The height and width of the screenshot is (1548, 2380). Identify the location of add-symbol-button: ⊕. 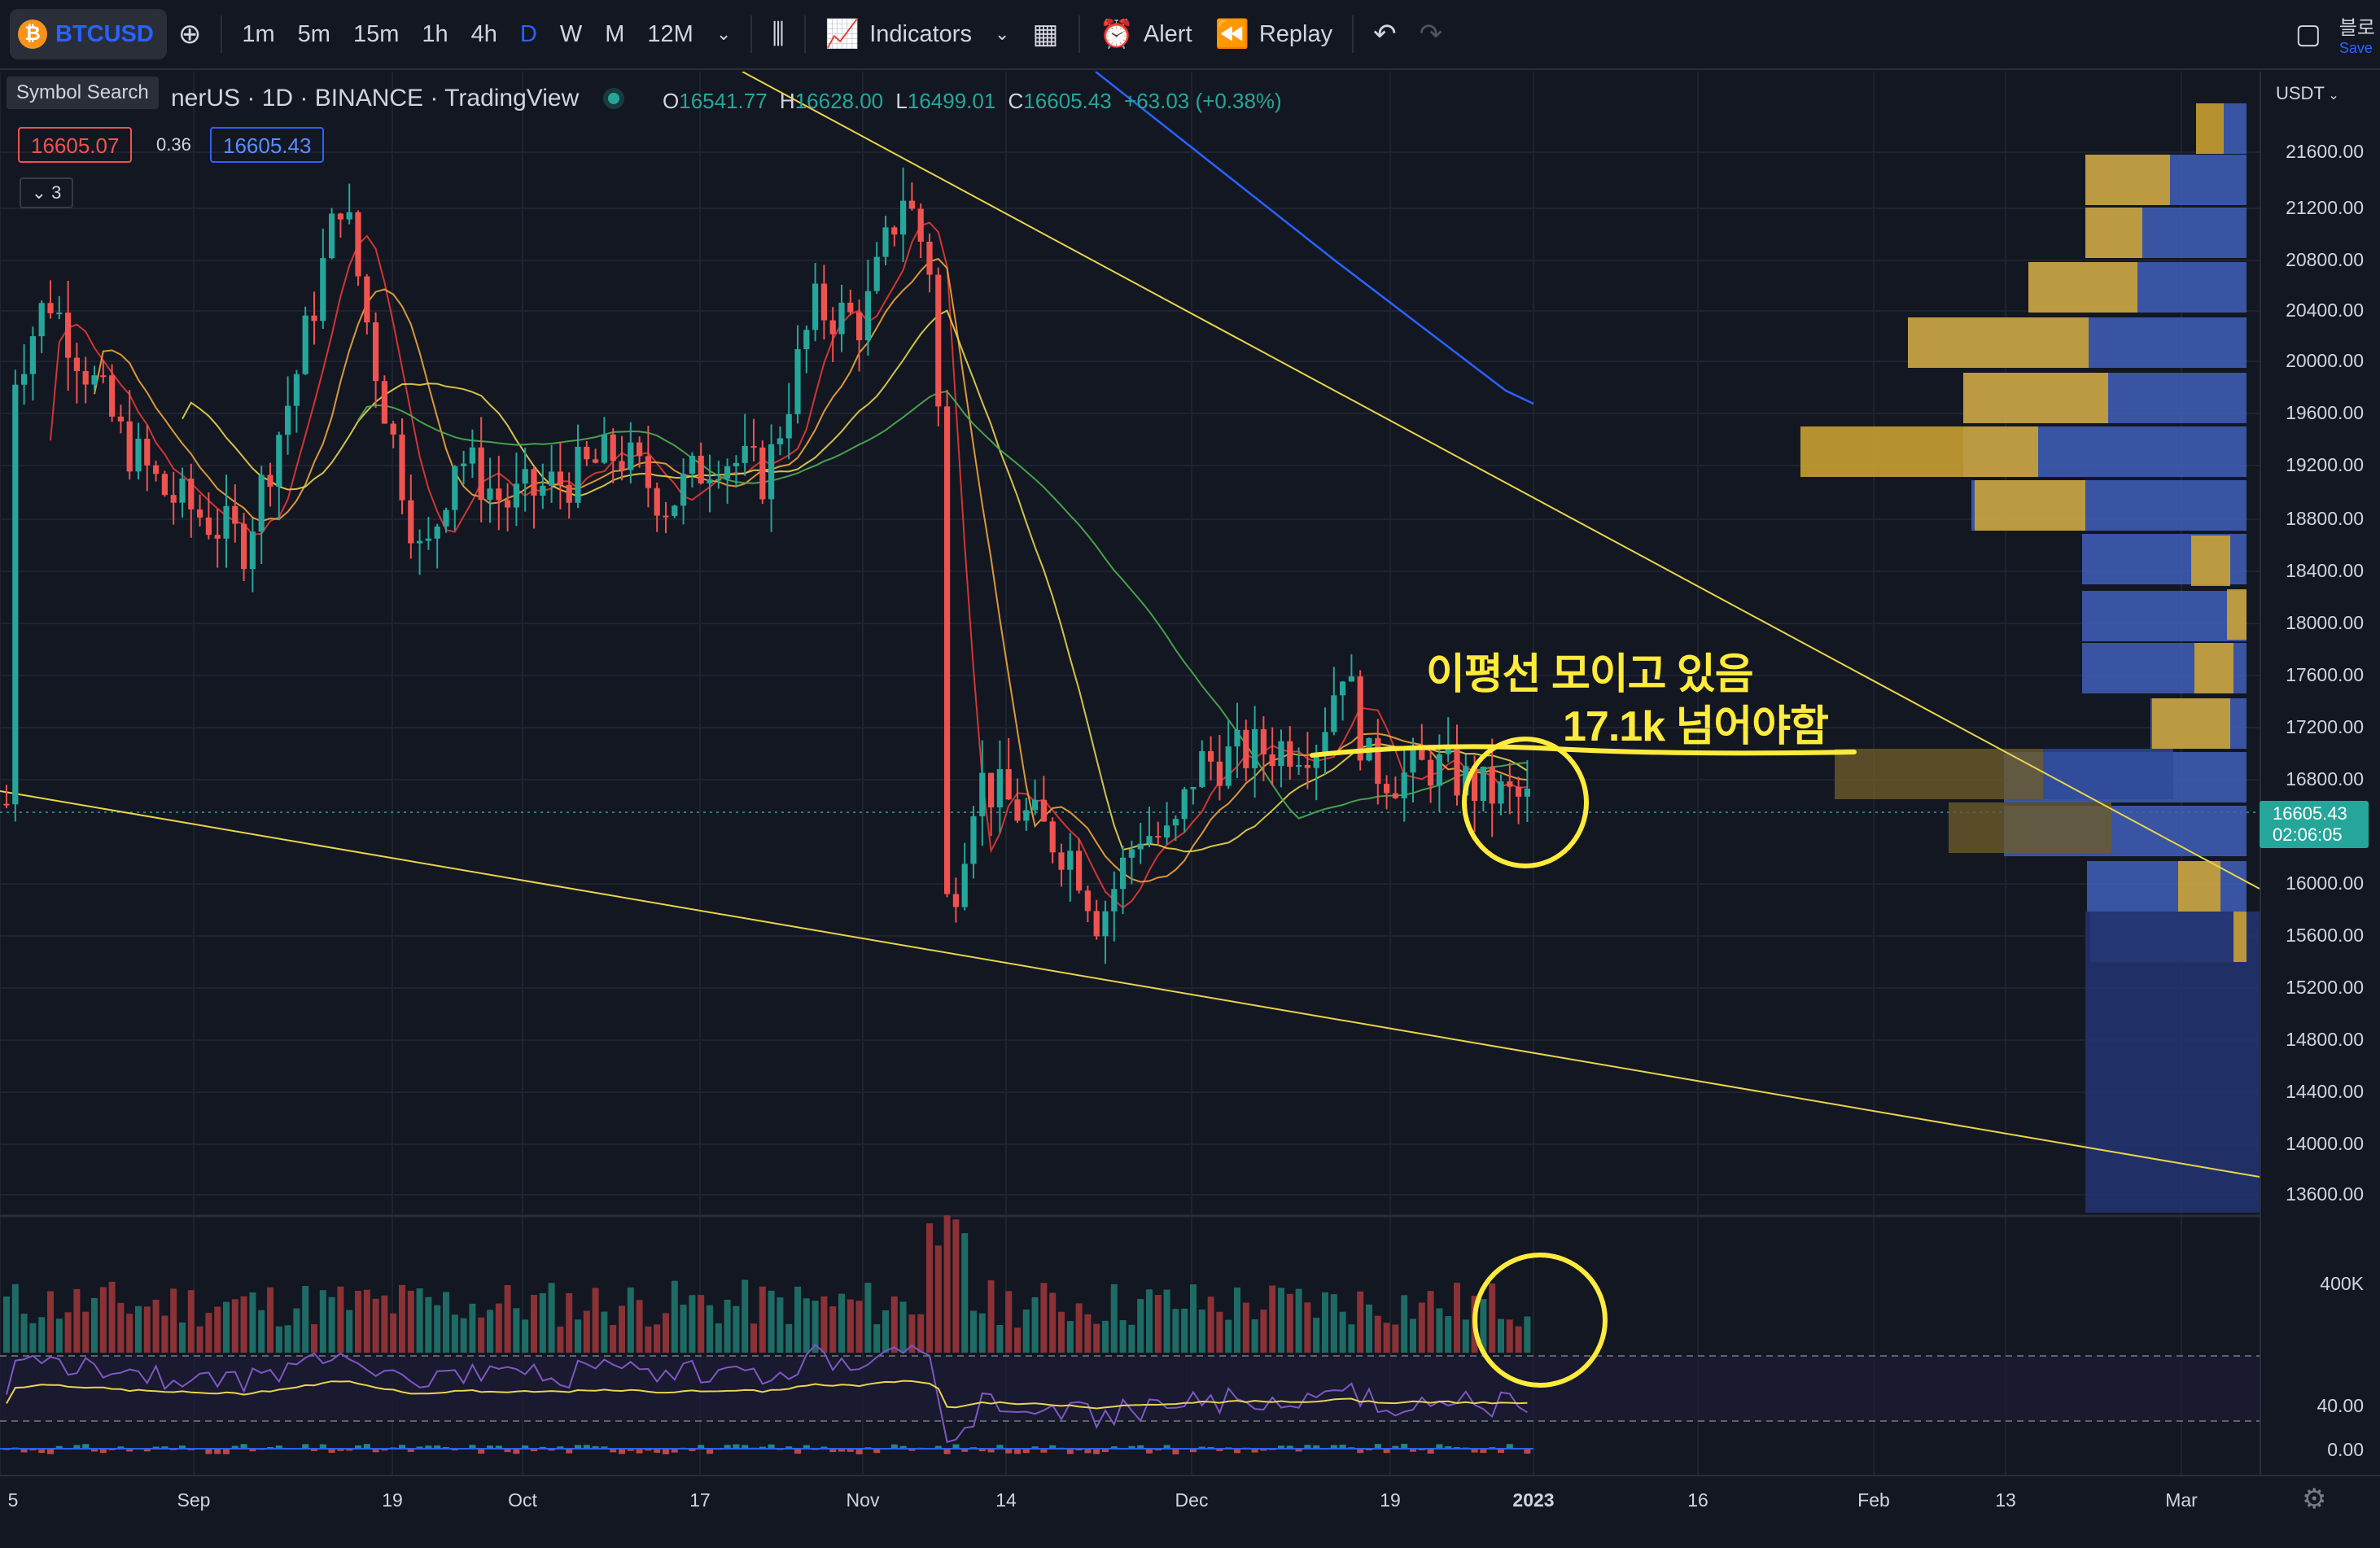
(190, 34).